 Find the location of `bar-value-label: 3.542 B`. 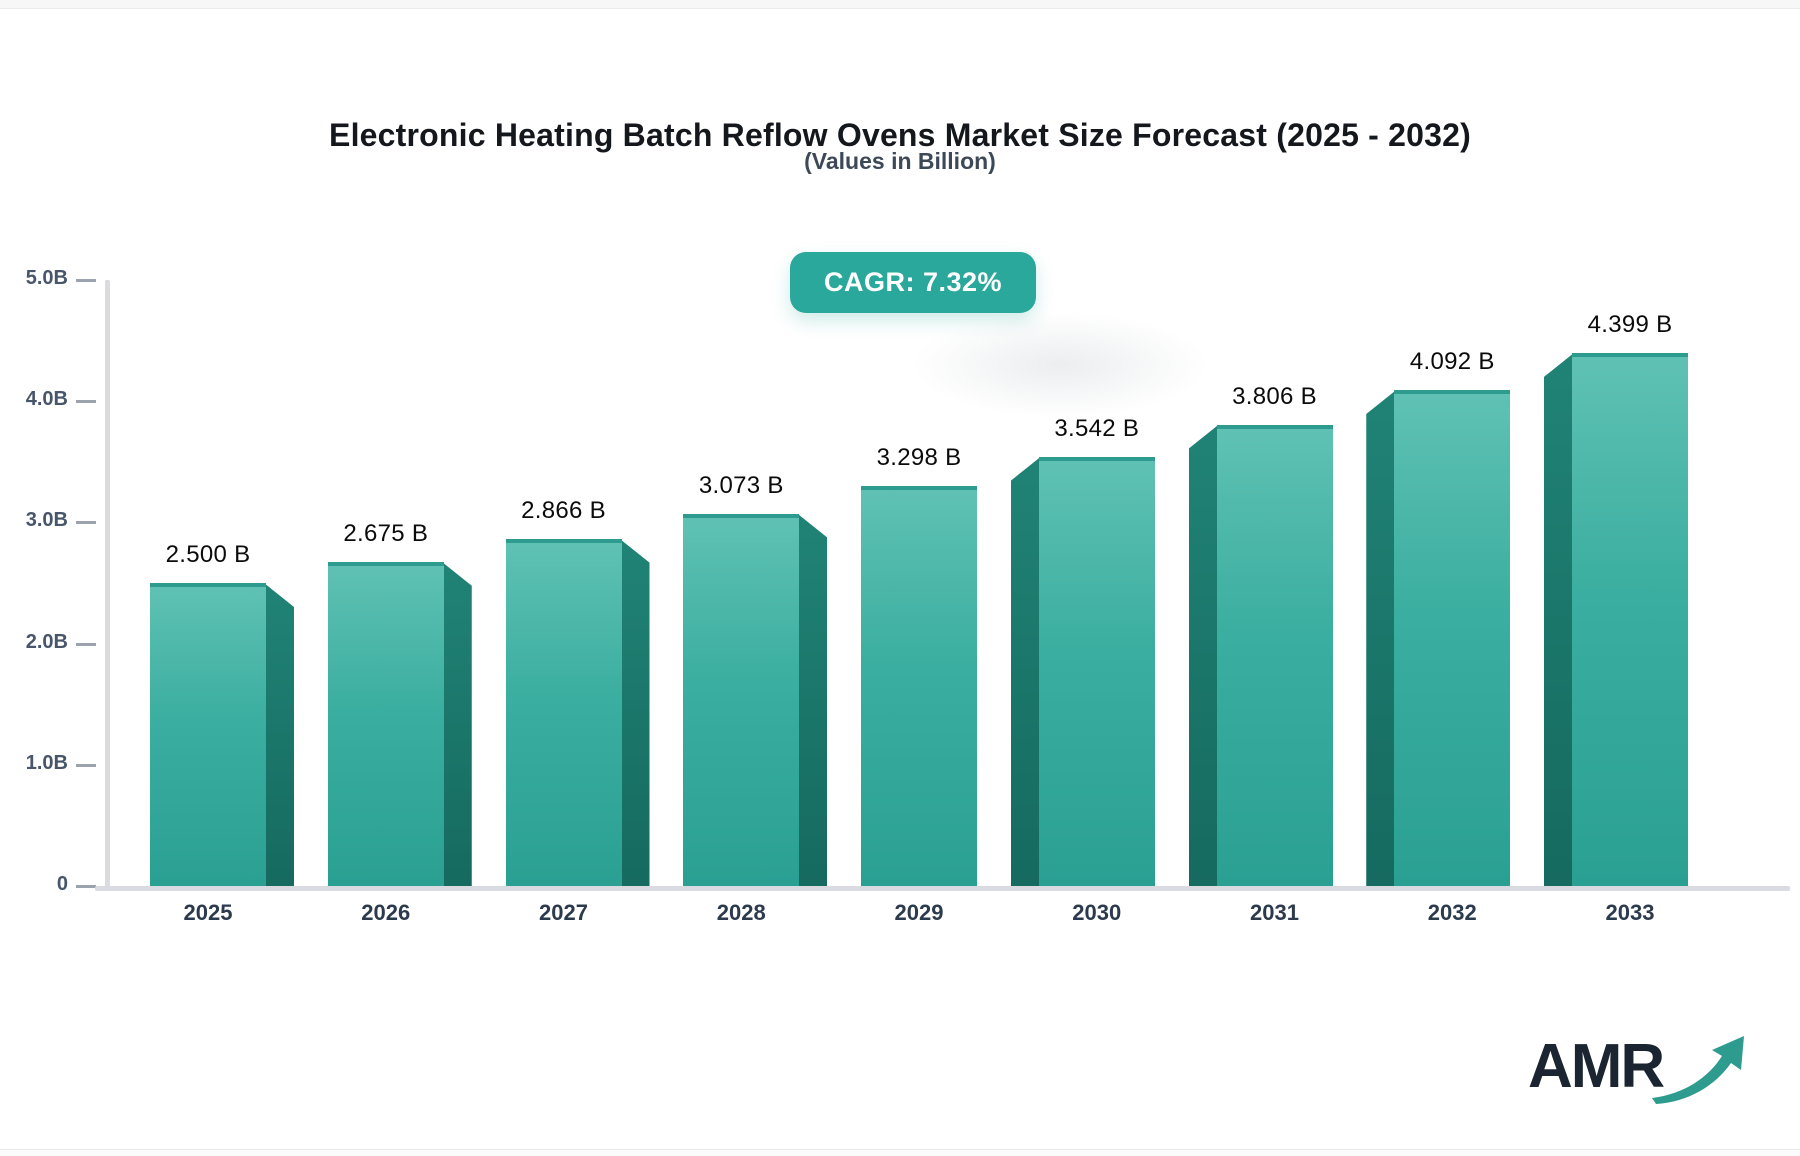

bar-value-label: 3.542 B is located at coordinates (1097, 428).